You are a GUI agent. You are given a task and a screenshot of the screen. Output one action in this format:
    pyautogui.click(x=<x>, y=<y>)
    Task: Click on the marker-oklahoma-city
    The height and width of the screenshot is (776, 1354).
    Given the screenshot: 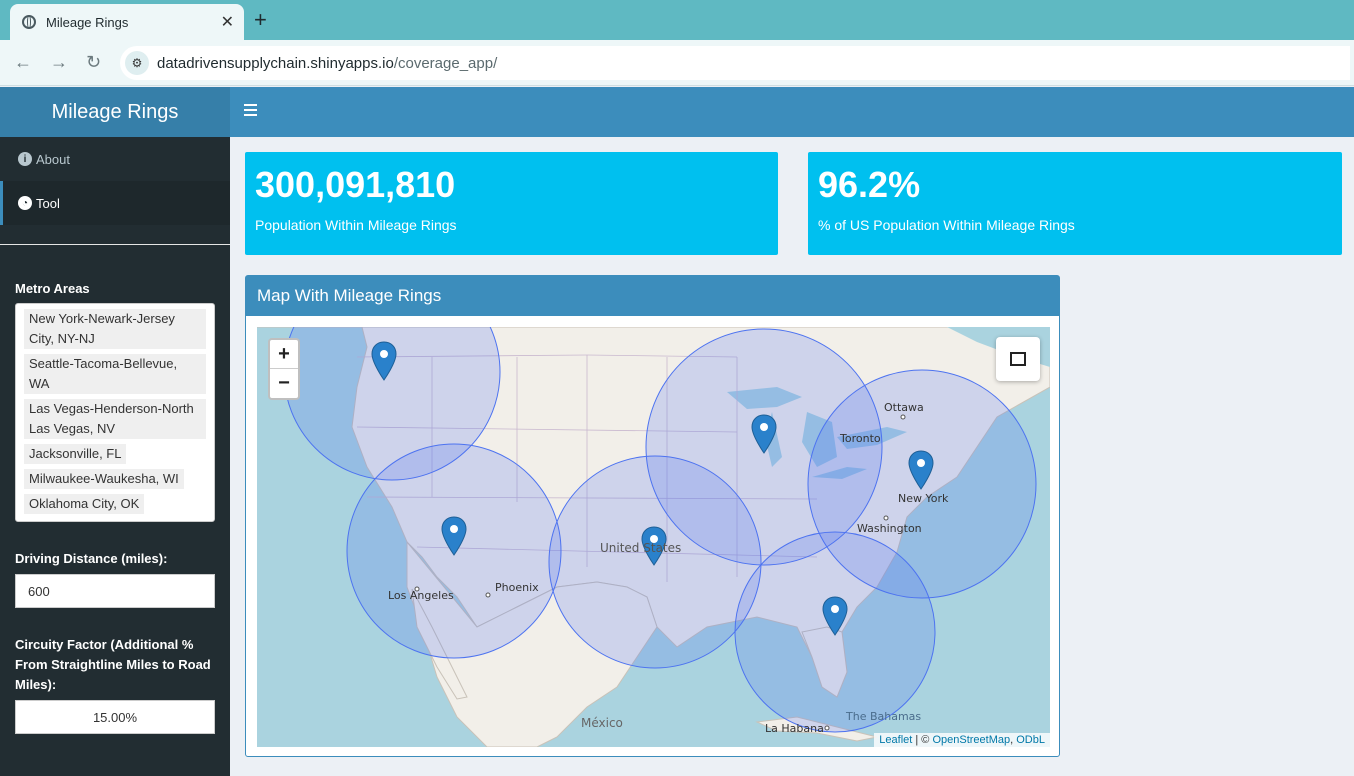 What is the action you would take?
    pyautogui.click(x=654, y=546)
    